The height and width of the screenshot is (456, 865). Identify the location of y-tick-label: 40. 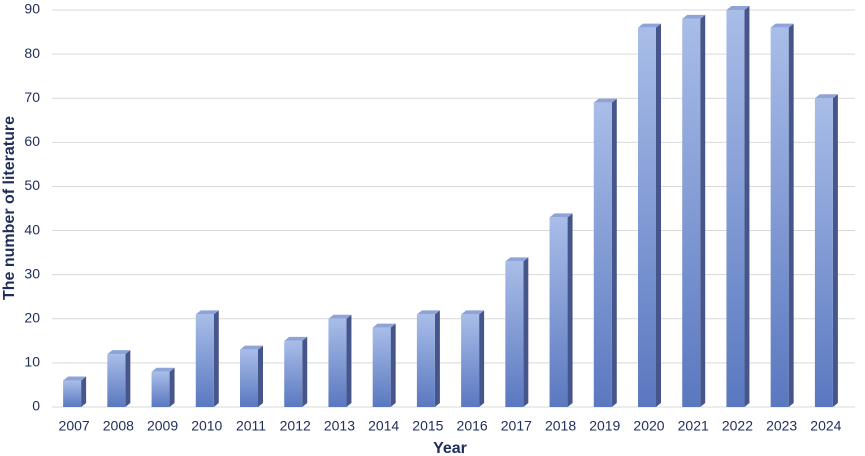
(32, 229).